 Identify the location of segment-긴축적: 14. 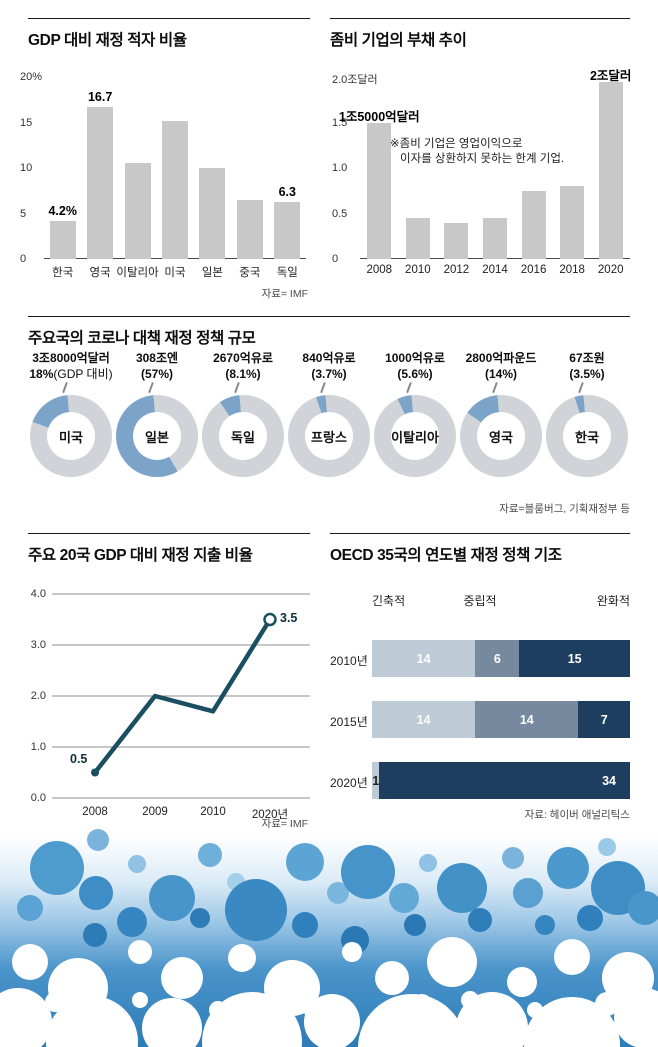
(424, 719).